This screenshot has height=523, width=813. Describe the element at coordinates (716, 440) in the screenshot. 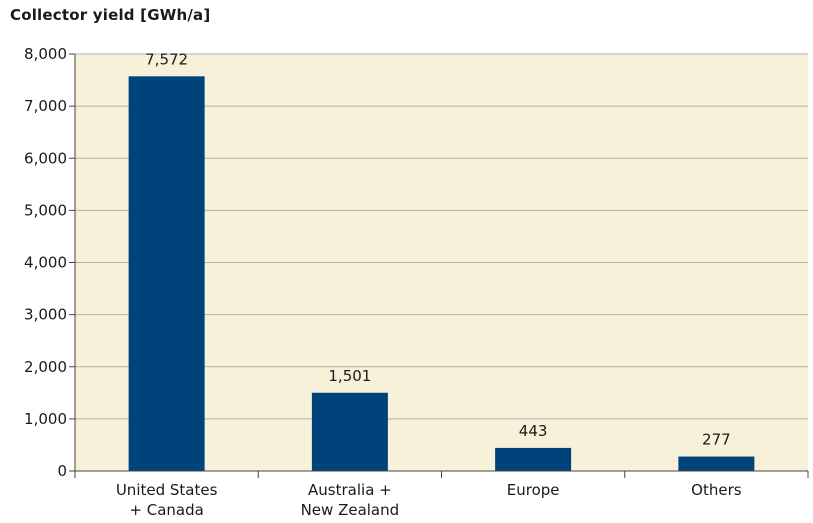

I see `data-label: 277` at that location.